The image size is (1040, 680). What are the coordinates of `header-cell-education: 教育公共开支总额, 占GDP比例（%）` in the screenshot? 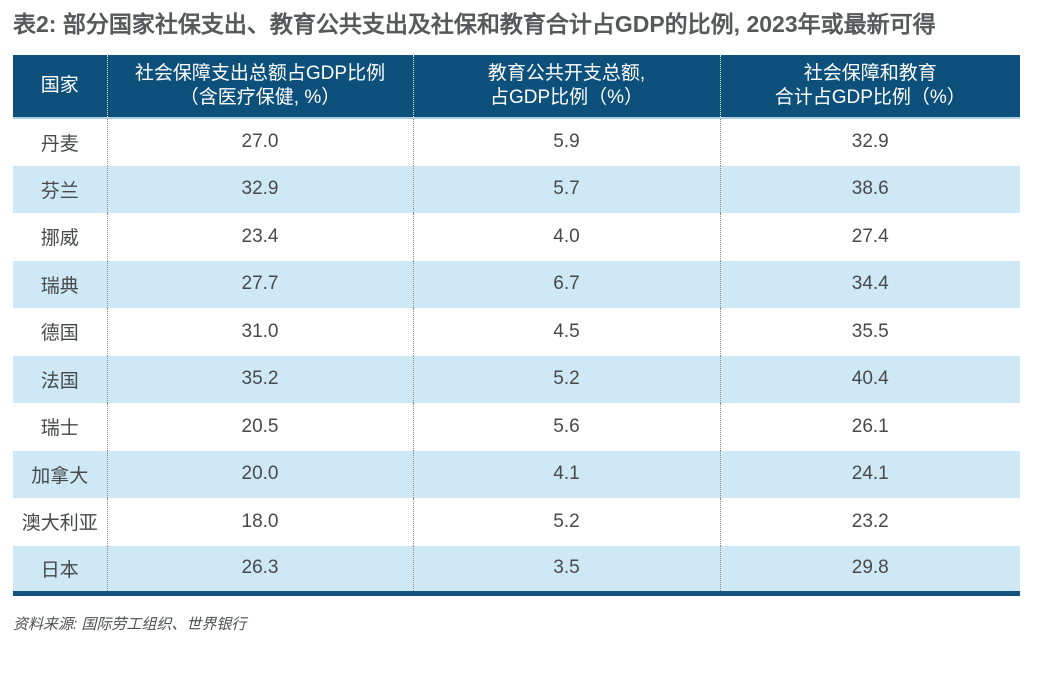 It's located at (566, 87).